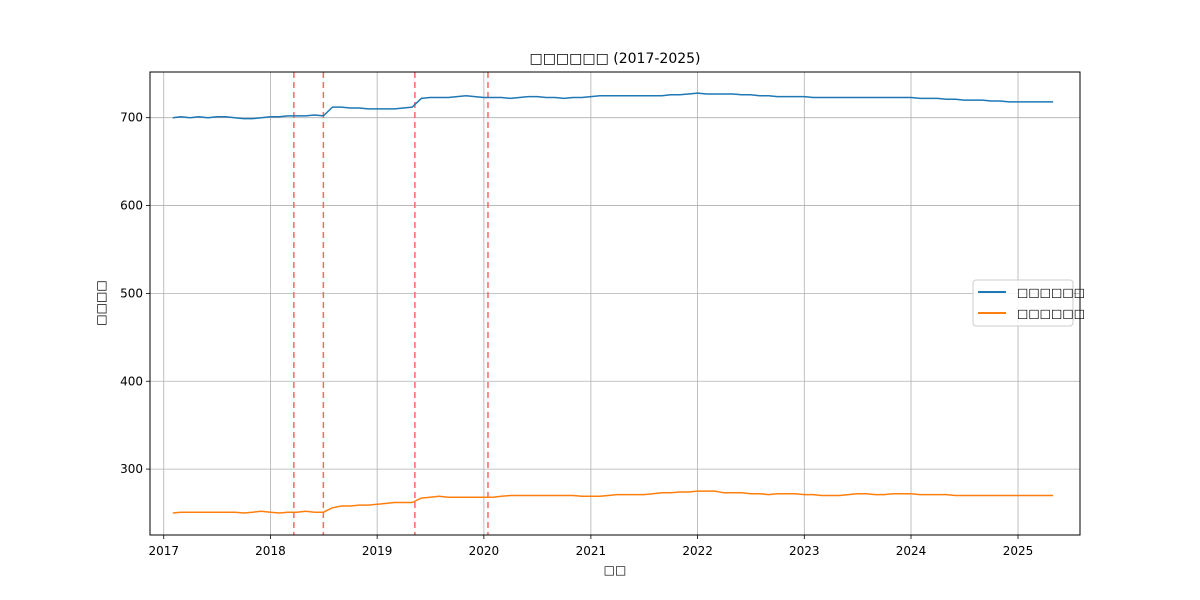 The image size is (1200, 600). What do you see at coordinates (911, 551) in the screenshot?
I see `x-tick-label: 2024` at bounding box center [911, 551].